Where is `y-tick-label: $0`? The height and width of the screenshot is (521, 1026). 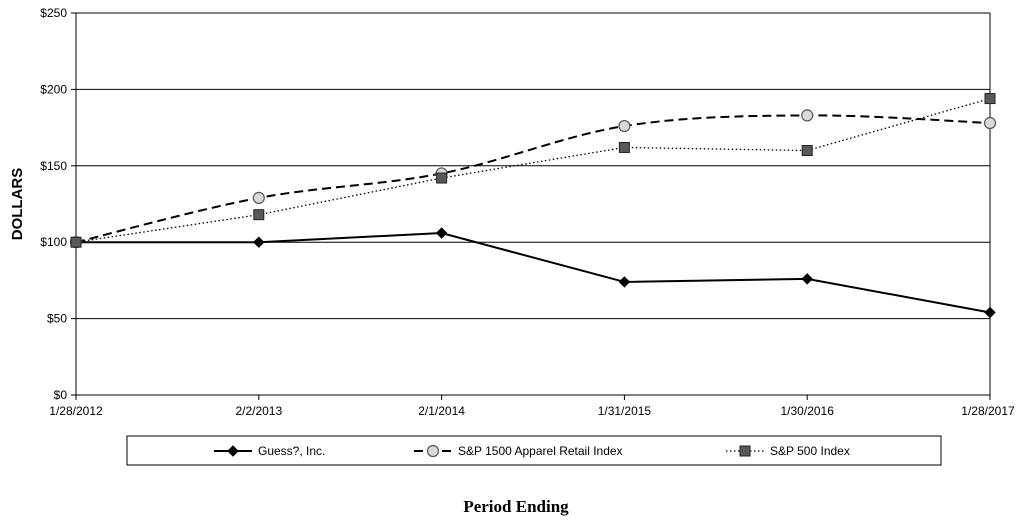
y-tick-label: $0 is located at coordinates (61, 395).